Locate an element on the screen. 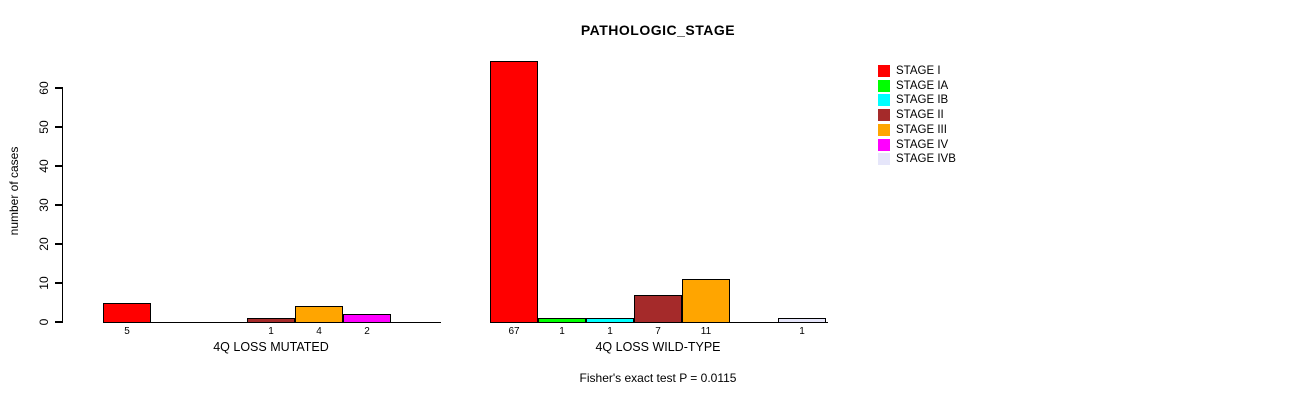 The image size is (1290, 400). y-tick-label: 0 is located at coordinates (44, 322).